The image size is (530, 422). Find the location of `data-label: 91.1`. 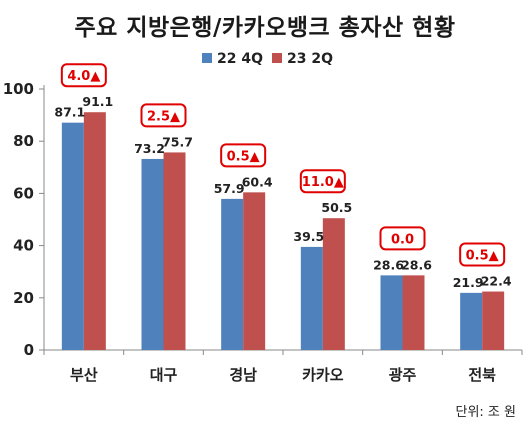

data-label: 91.1 is located at coordinates (97, 101).